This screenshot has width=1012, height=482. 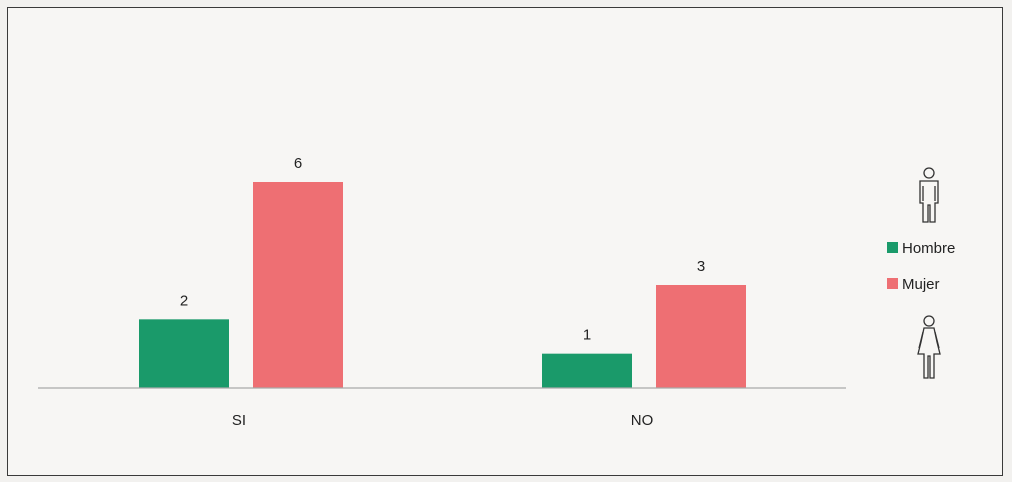 I want to click on legend-label-hombre: Hombre, so click(x=928, y=248).